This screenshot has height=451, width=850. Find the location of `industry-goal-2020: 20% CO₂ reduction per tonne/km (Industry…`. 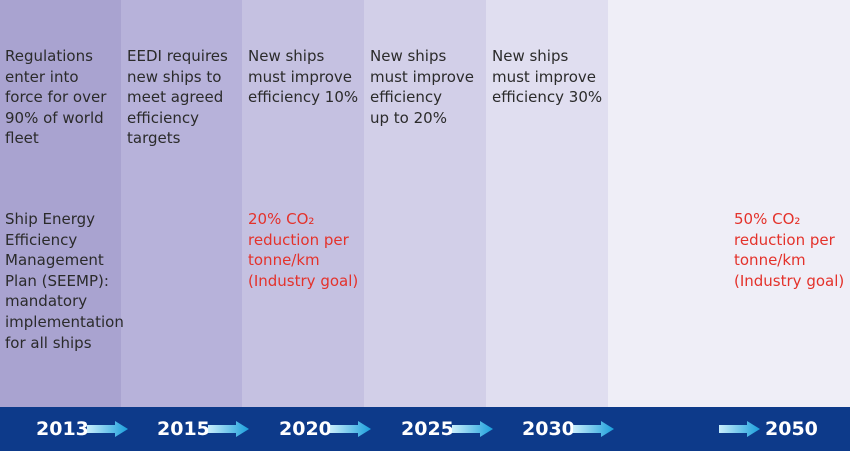

industry-goal-2020: 20% CO₂ reduction per tonne/km (Industry… is located at coordinates (303, 250).